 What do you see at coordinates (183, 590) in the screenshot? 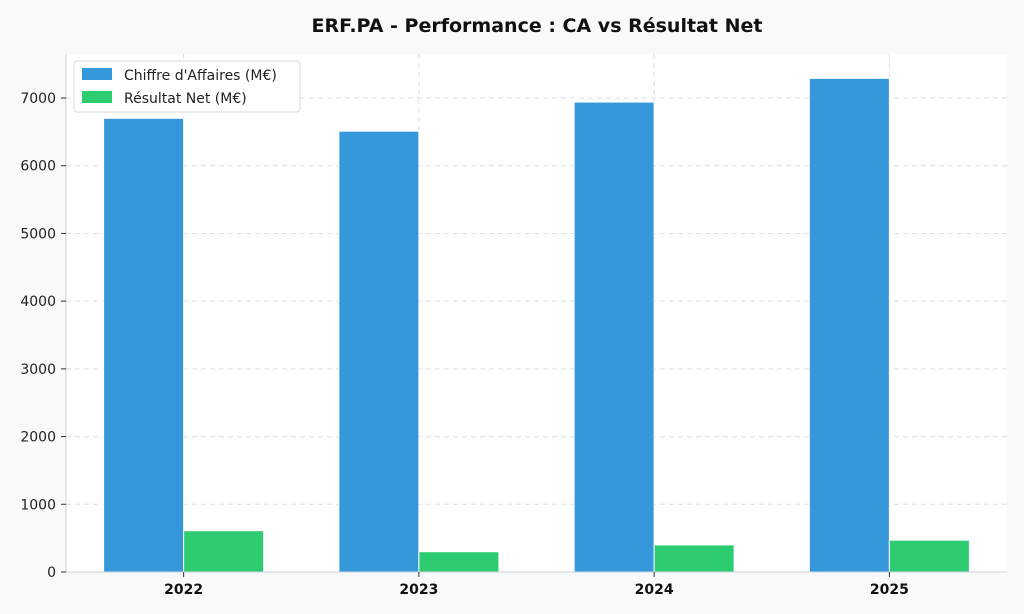
I see `x-tick-label: 2022` at bounding box center [183, 590].